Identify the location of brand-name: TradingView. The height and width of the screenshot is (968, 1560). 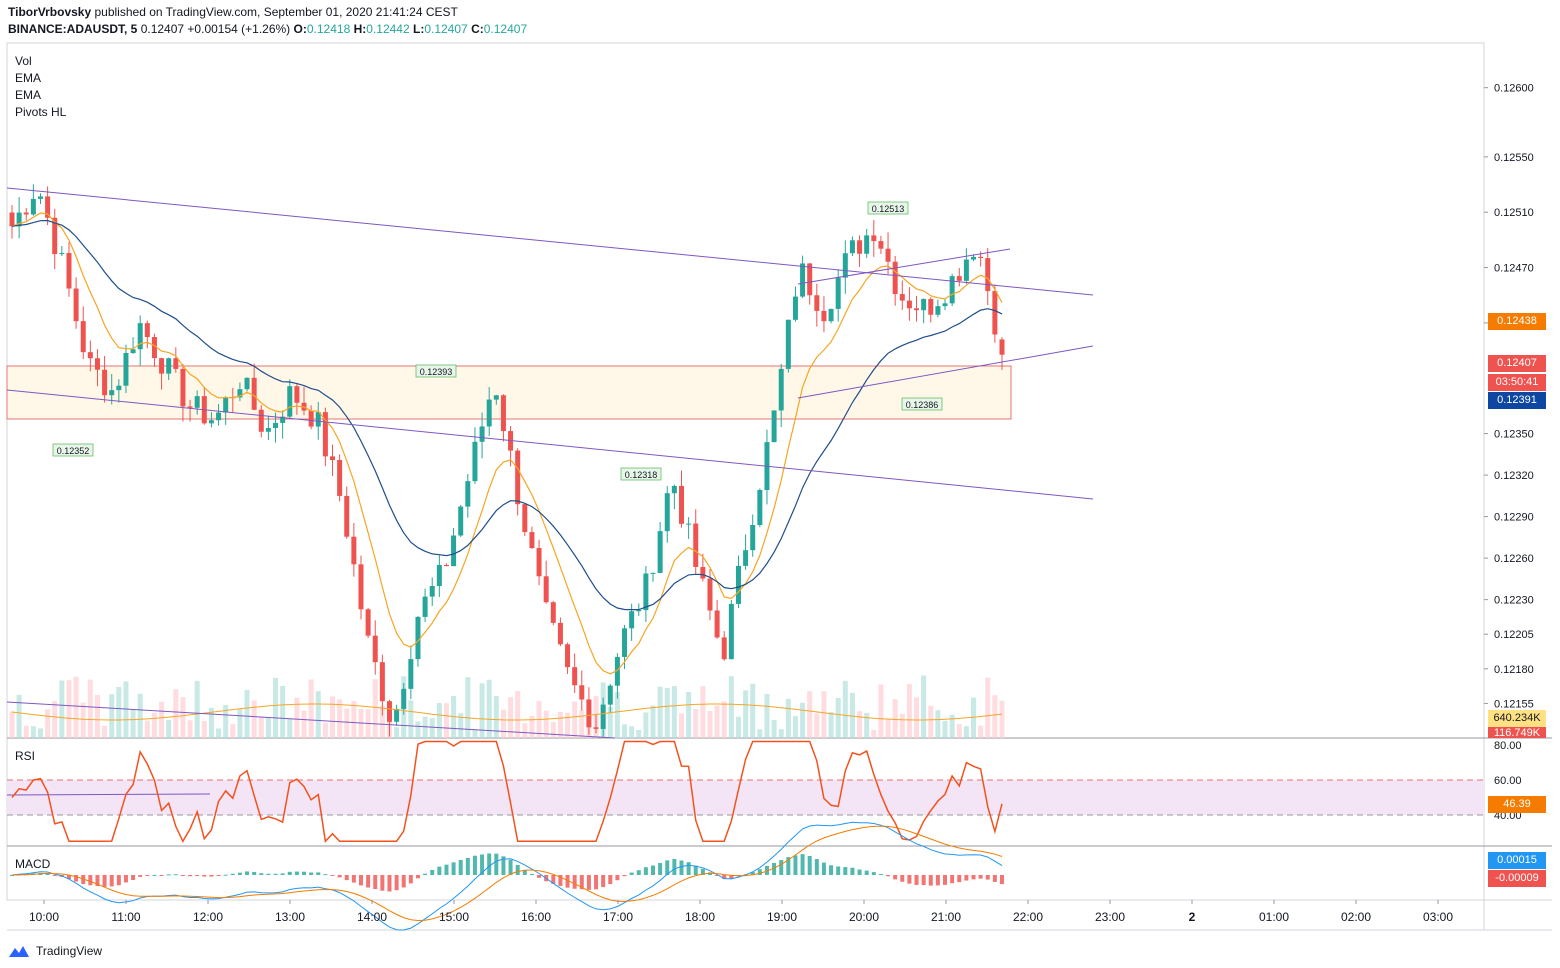
(69, 951).